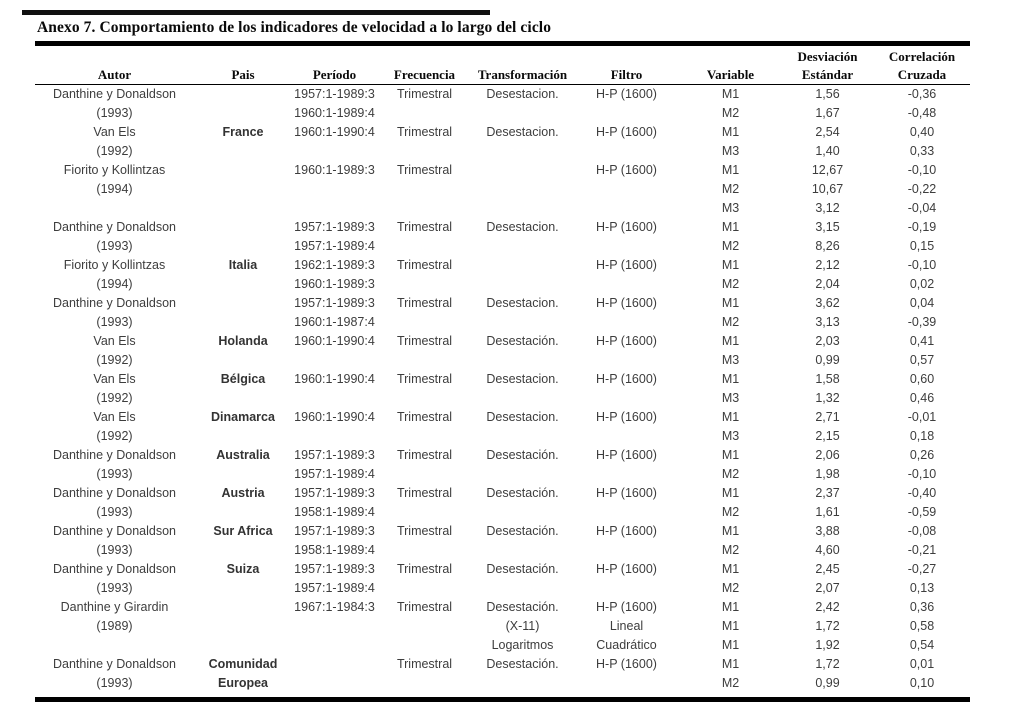 The image size is (1017, 718). Describe the element at coordinates (922, 246) in the screenshot. I see `table-cell: 0,15` at that location.